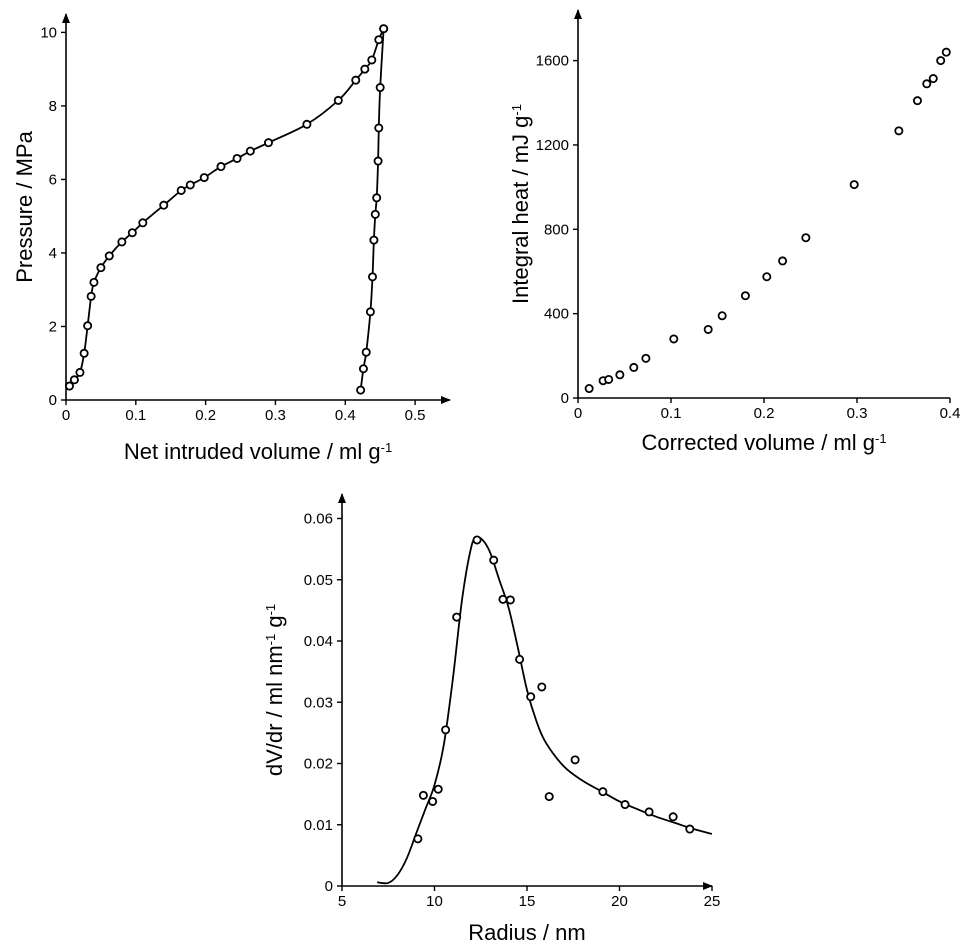 The height and width of the screenshot is (950, 960). I want to click on y-axis-title: Pressure / MPa, so click(24, 206).